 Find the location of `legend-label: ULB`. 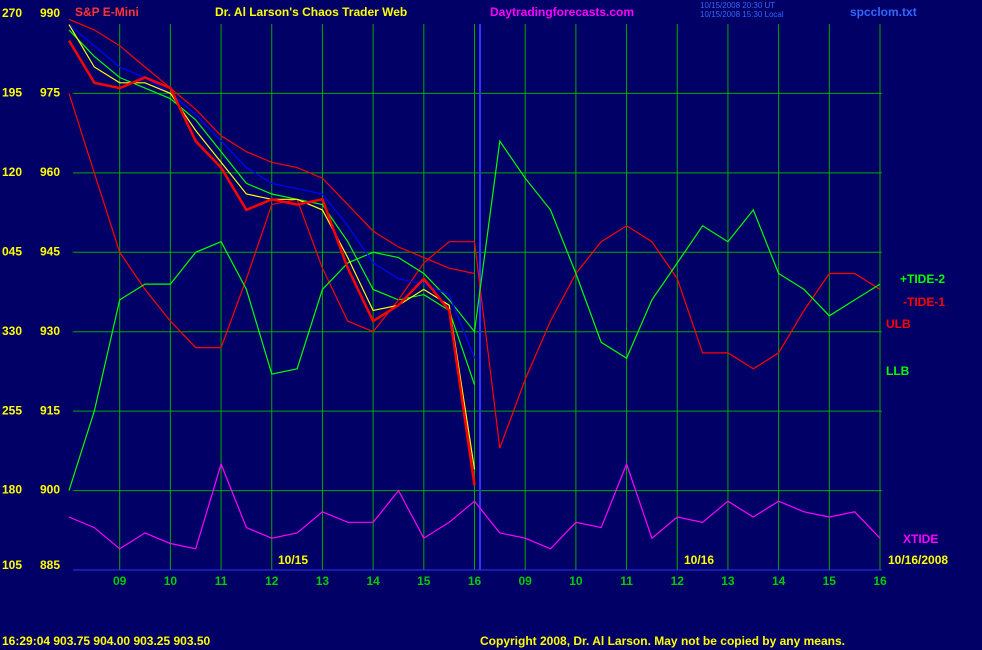

legend-label: ULB is located at coordinates (898, 324).